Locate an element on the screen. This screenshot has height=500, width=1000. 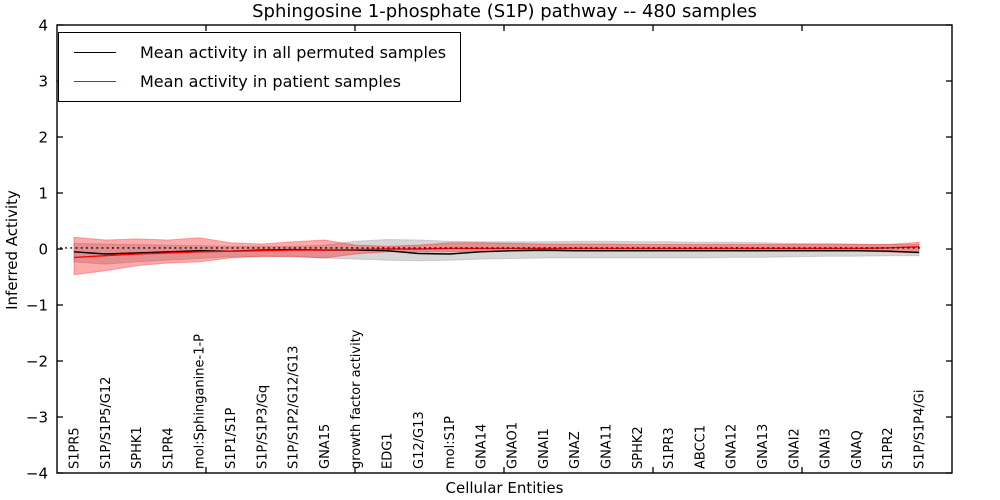
category-label: ABCC1 is located at coordinates (700, 447).